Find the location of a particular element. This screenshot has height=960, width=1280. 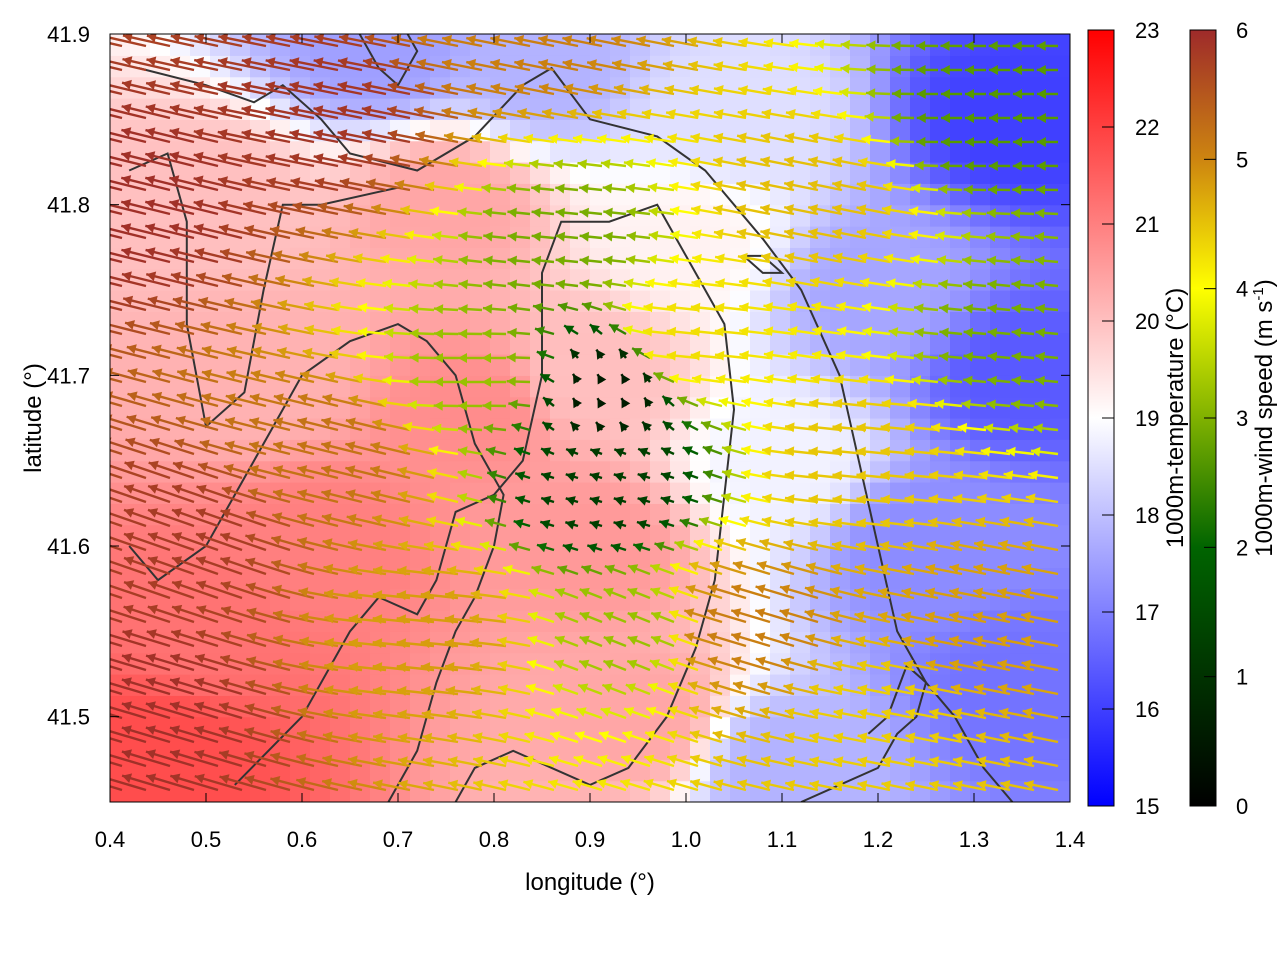

contour-line is located at coordinates (388, 60).